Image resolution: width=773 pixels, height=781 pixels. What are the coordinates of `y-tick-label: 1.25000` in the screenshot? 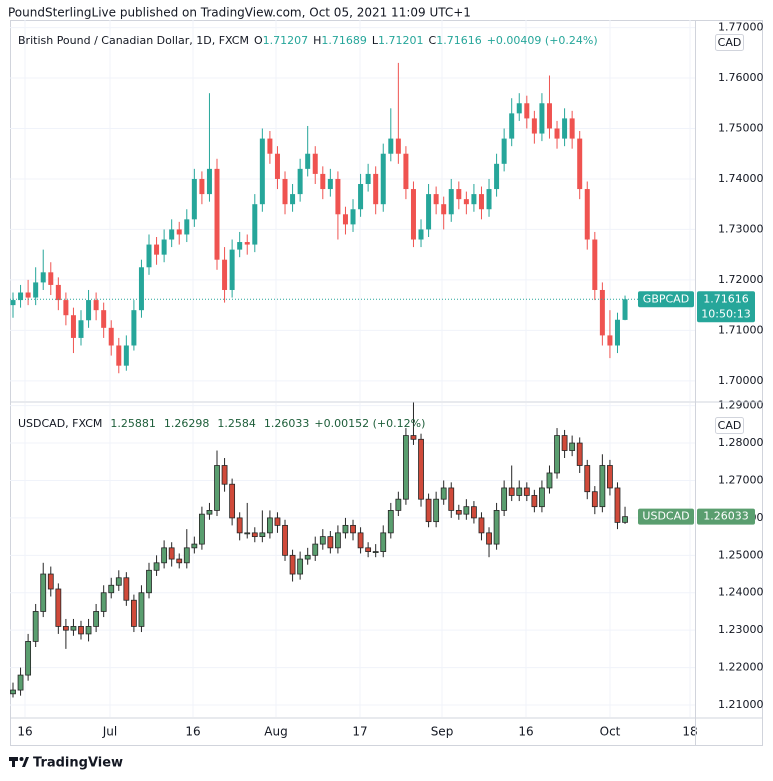 It's located at (741, 554).